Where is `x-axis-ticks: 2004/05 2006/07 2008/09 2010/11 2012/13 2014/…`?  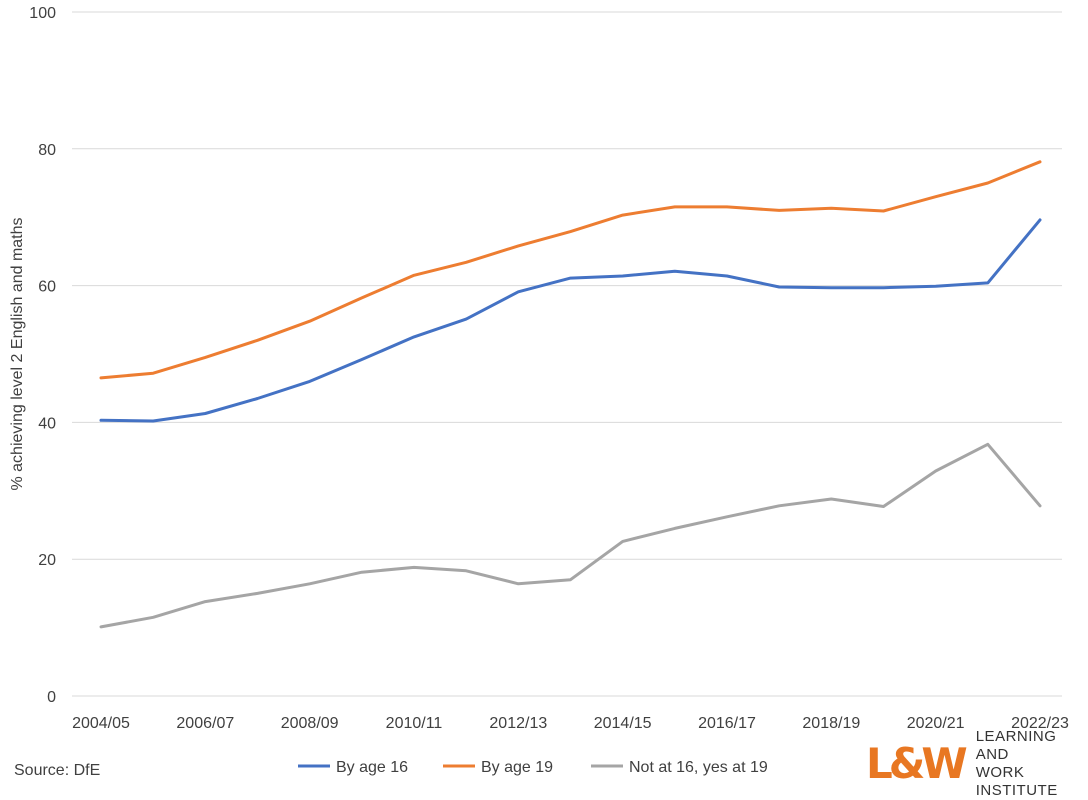
x-axis-ticks: 2004/05 2006/07 2008/09 2010/11 2012/13 2014/… is located at coordinates (570, 723).